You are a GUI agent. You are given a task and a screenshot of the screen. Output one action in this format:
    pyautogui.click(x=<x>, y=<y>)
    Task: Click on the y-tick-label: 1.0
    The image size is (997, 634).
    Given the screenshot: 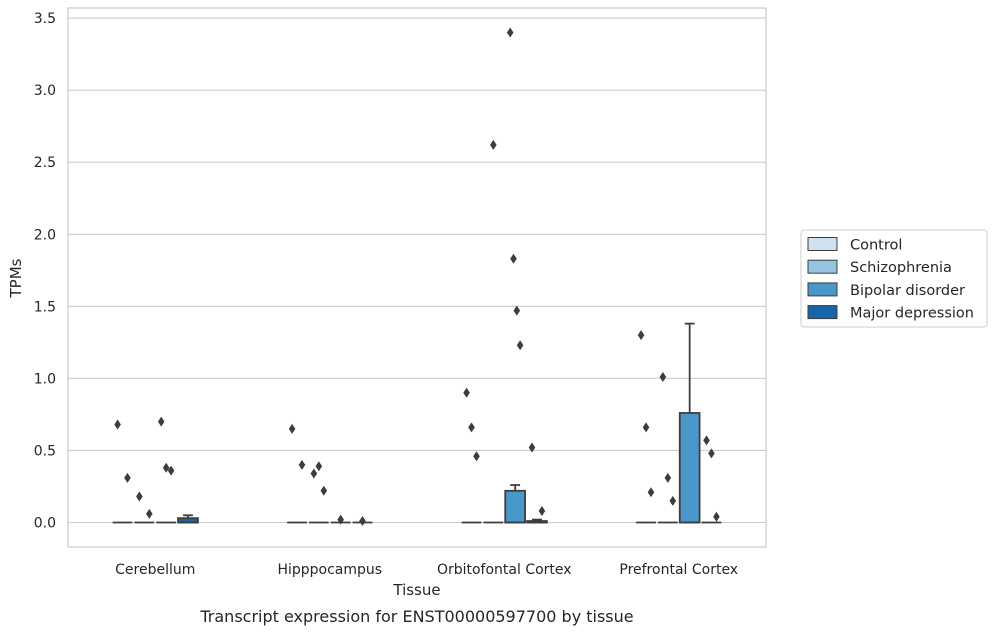 What is the action you would take?
    pyautogui.click(x=45, y=379)
    